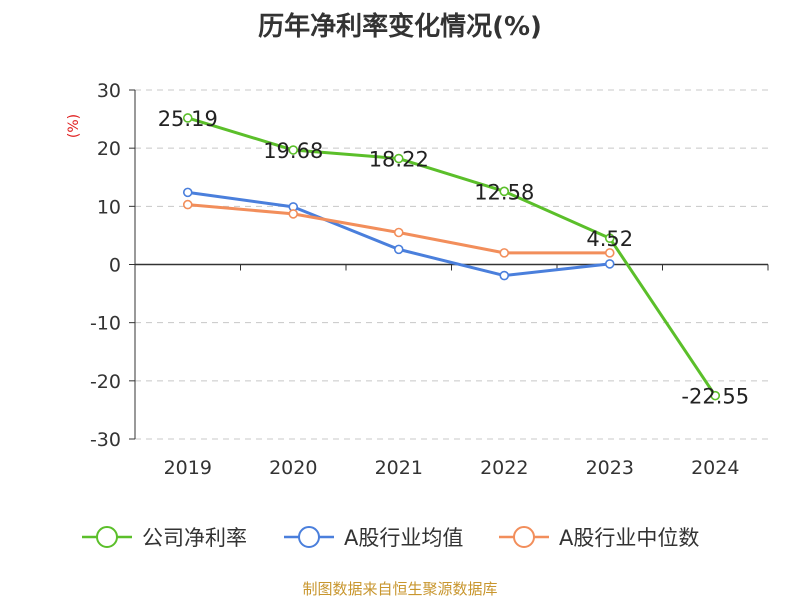 This screenshot has height=600, width=800. I want to click on data-label: -22.55, so click(715, 397).